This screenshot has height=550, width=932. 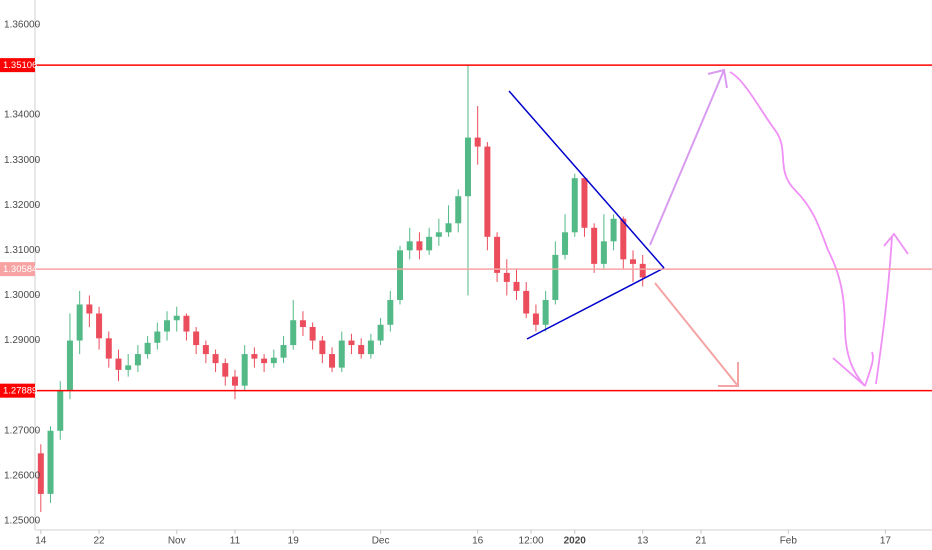 I want to click on down-arrow, so click(x=696, y=334).